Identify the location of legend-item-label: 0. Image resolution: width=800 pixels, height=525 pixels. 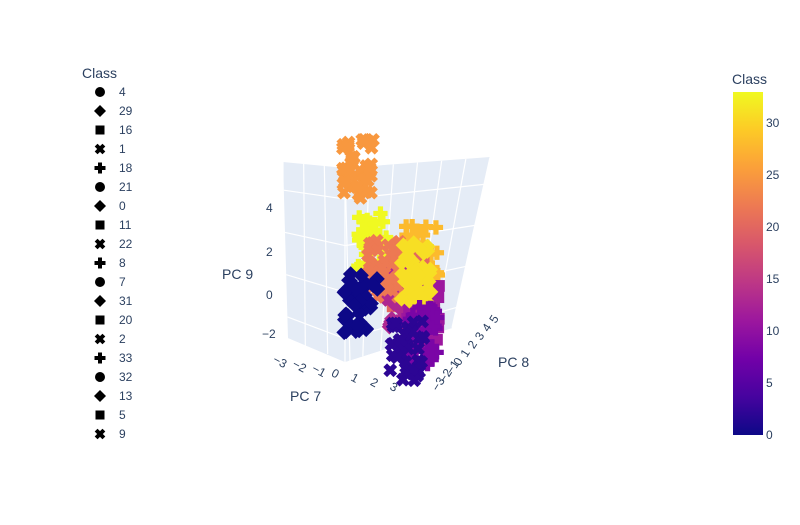
(122, 206).